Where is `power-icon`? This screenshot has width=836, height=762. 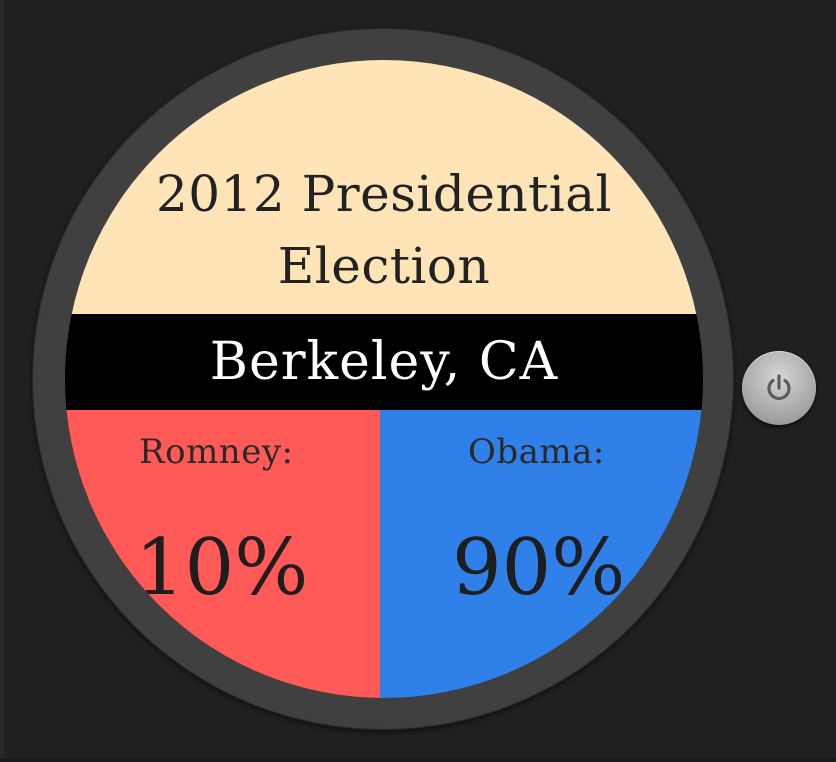 power-icon is located at coordinates (779, 387).